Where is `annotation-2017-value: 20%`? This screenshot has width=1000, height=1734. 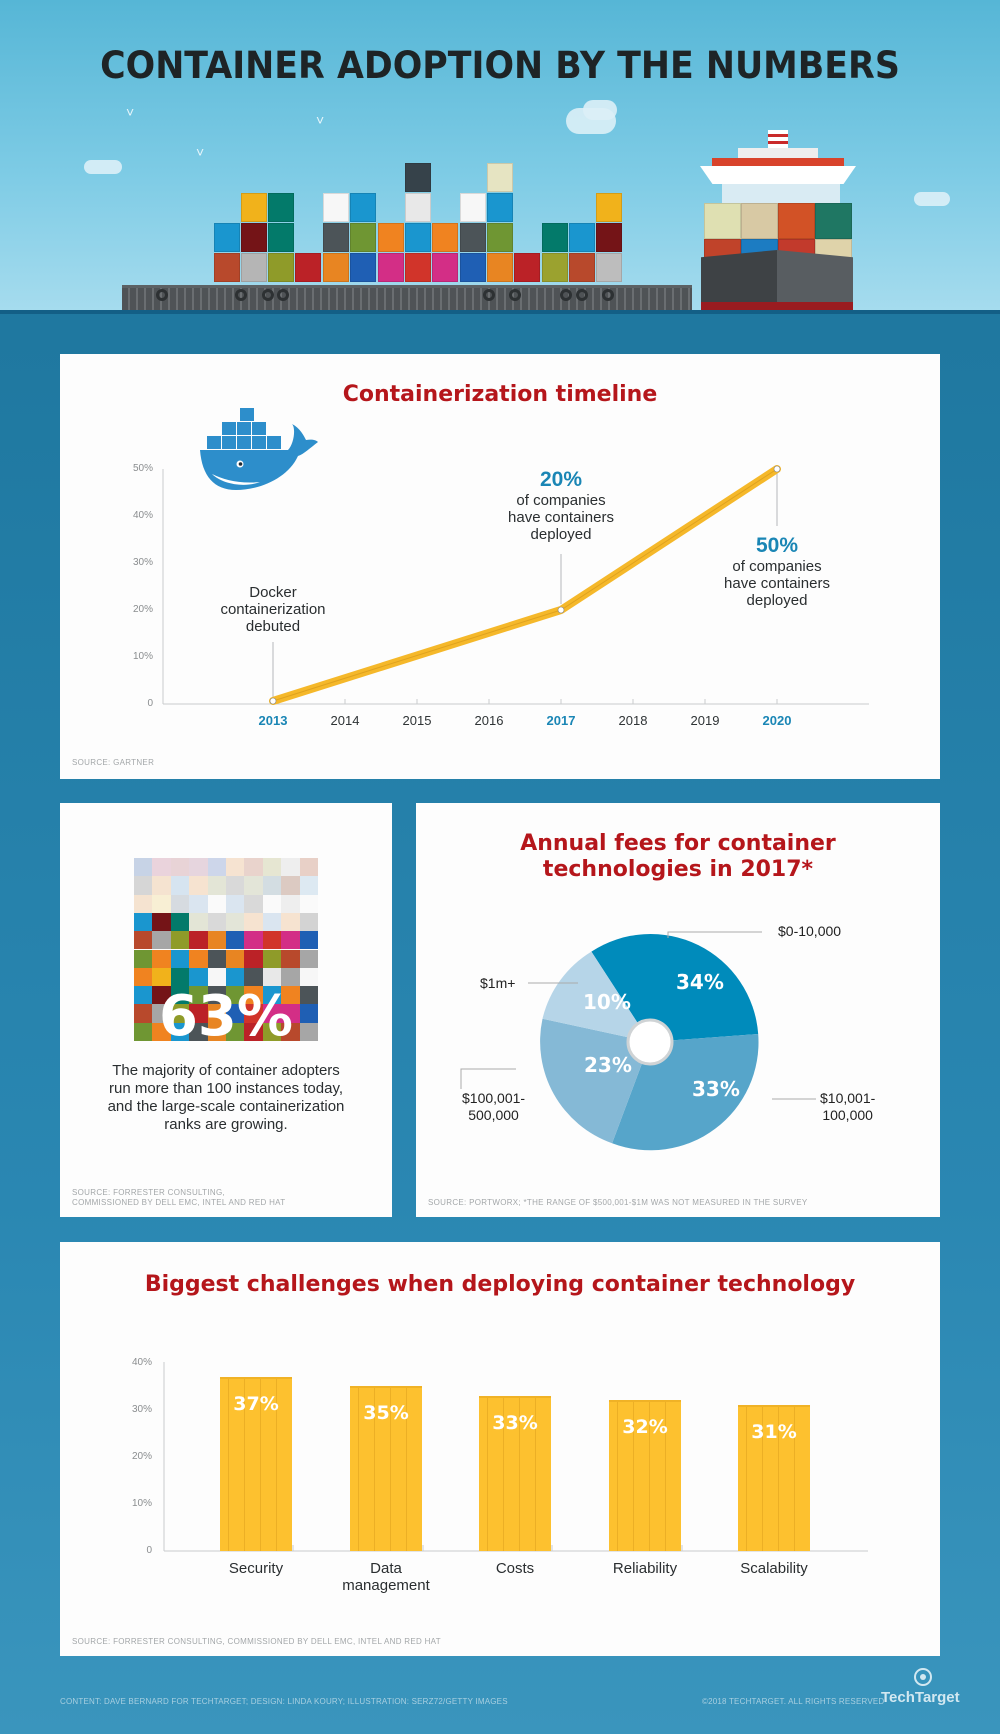
annotation-2017-value: 20% is located at coordinates (561, 479).